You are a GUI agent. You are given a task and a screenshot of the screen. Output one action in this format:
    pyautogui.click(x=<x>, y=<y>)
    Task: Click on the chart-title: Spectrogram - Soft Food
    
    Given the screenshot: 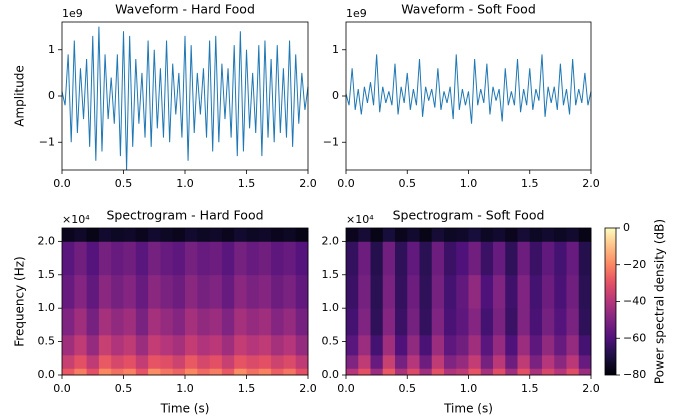 What is the action you would take?
    pyautogui.click(x=469, y=215)
    